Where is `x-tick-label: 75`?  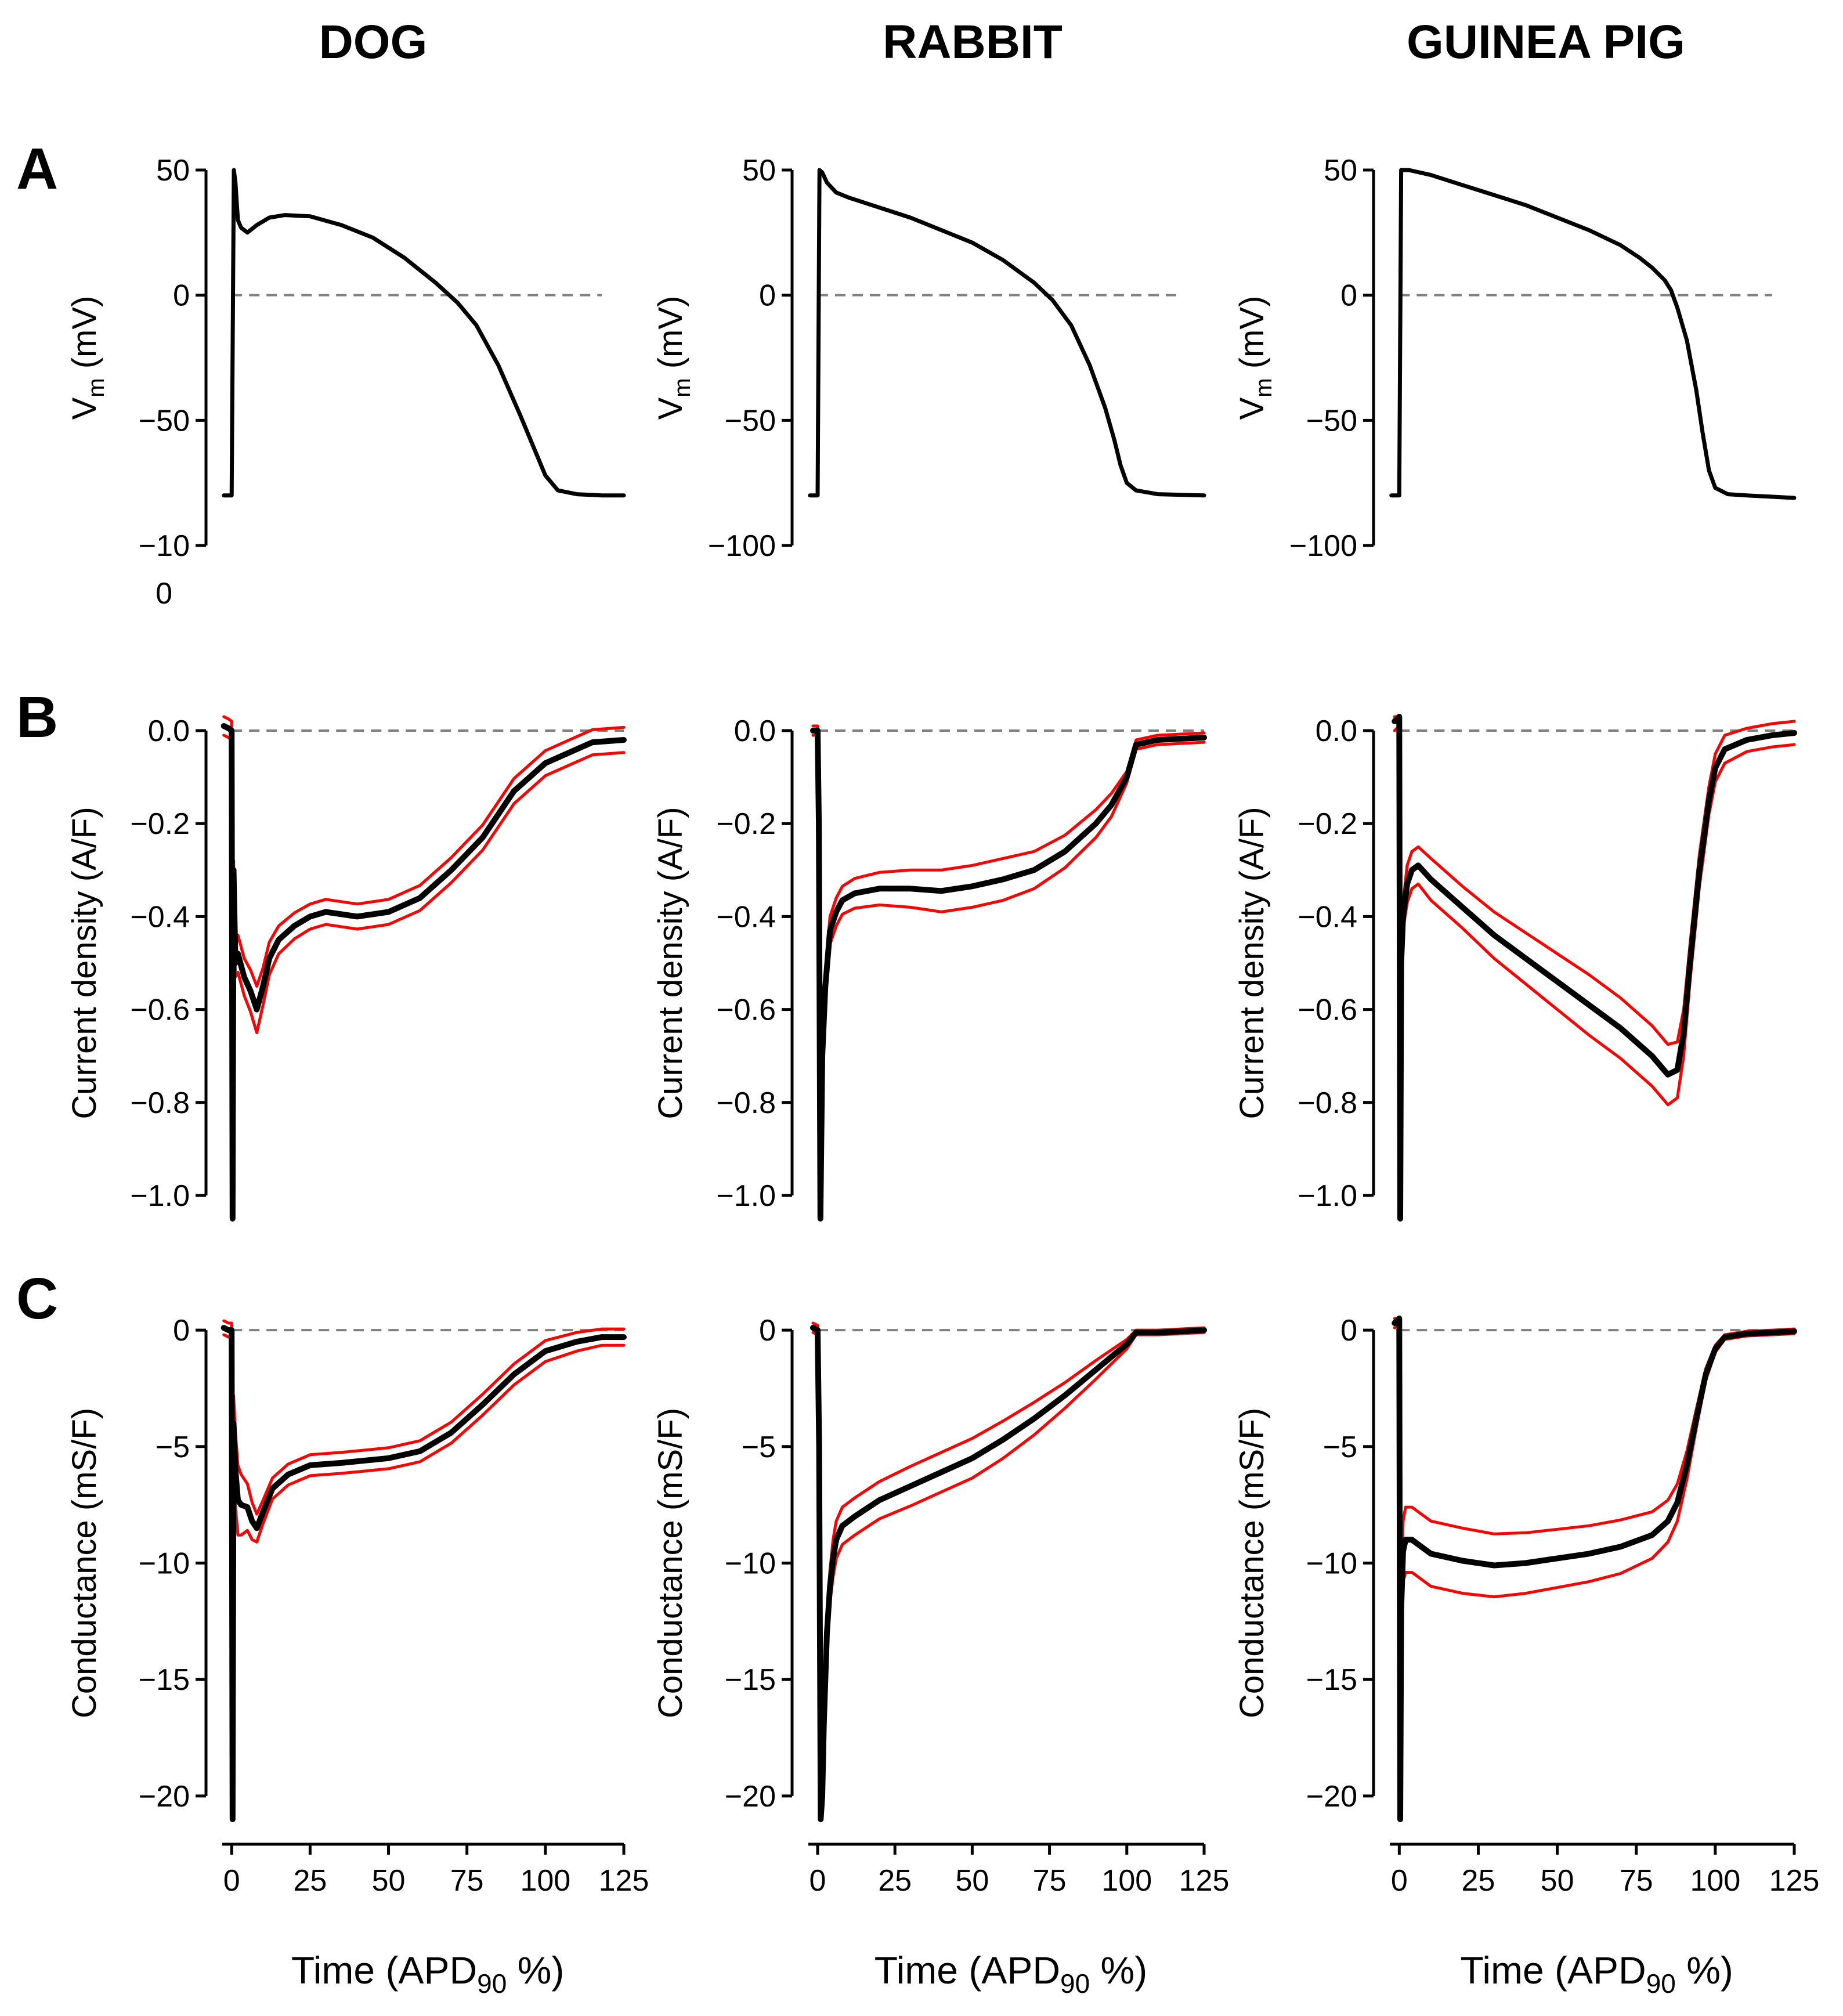
x-tick-label: 75 is located at coordinates (467, 1881).